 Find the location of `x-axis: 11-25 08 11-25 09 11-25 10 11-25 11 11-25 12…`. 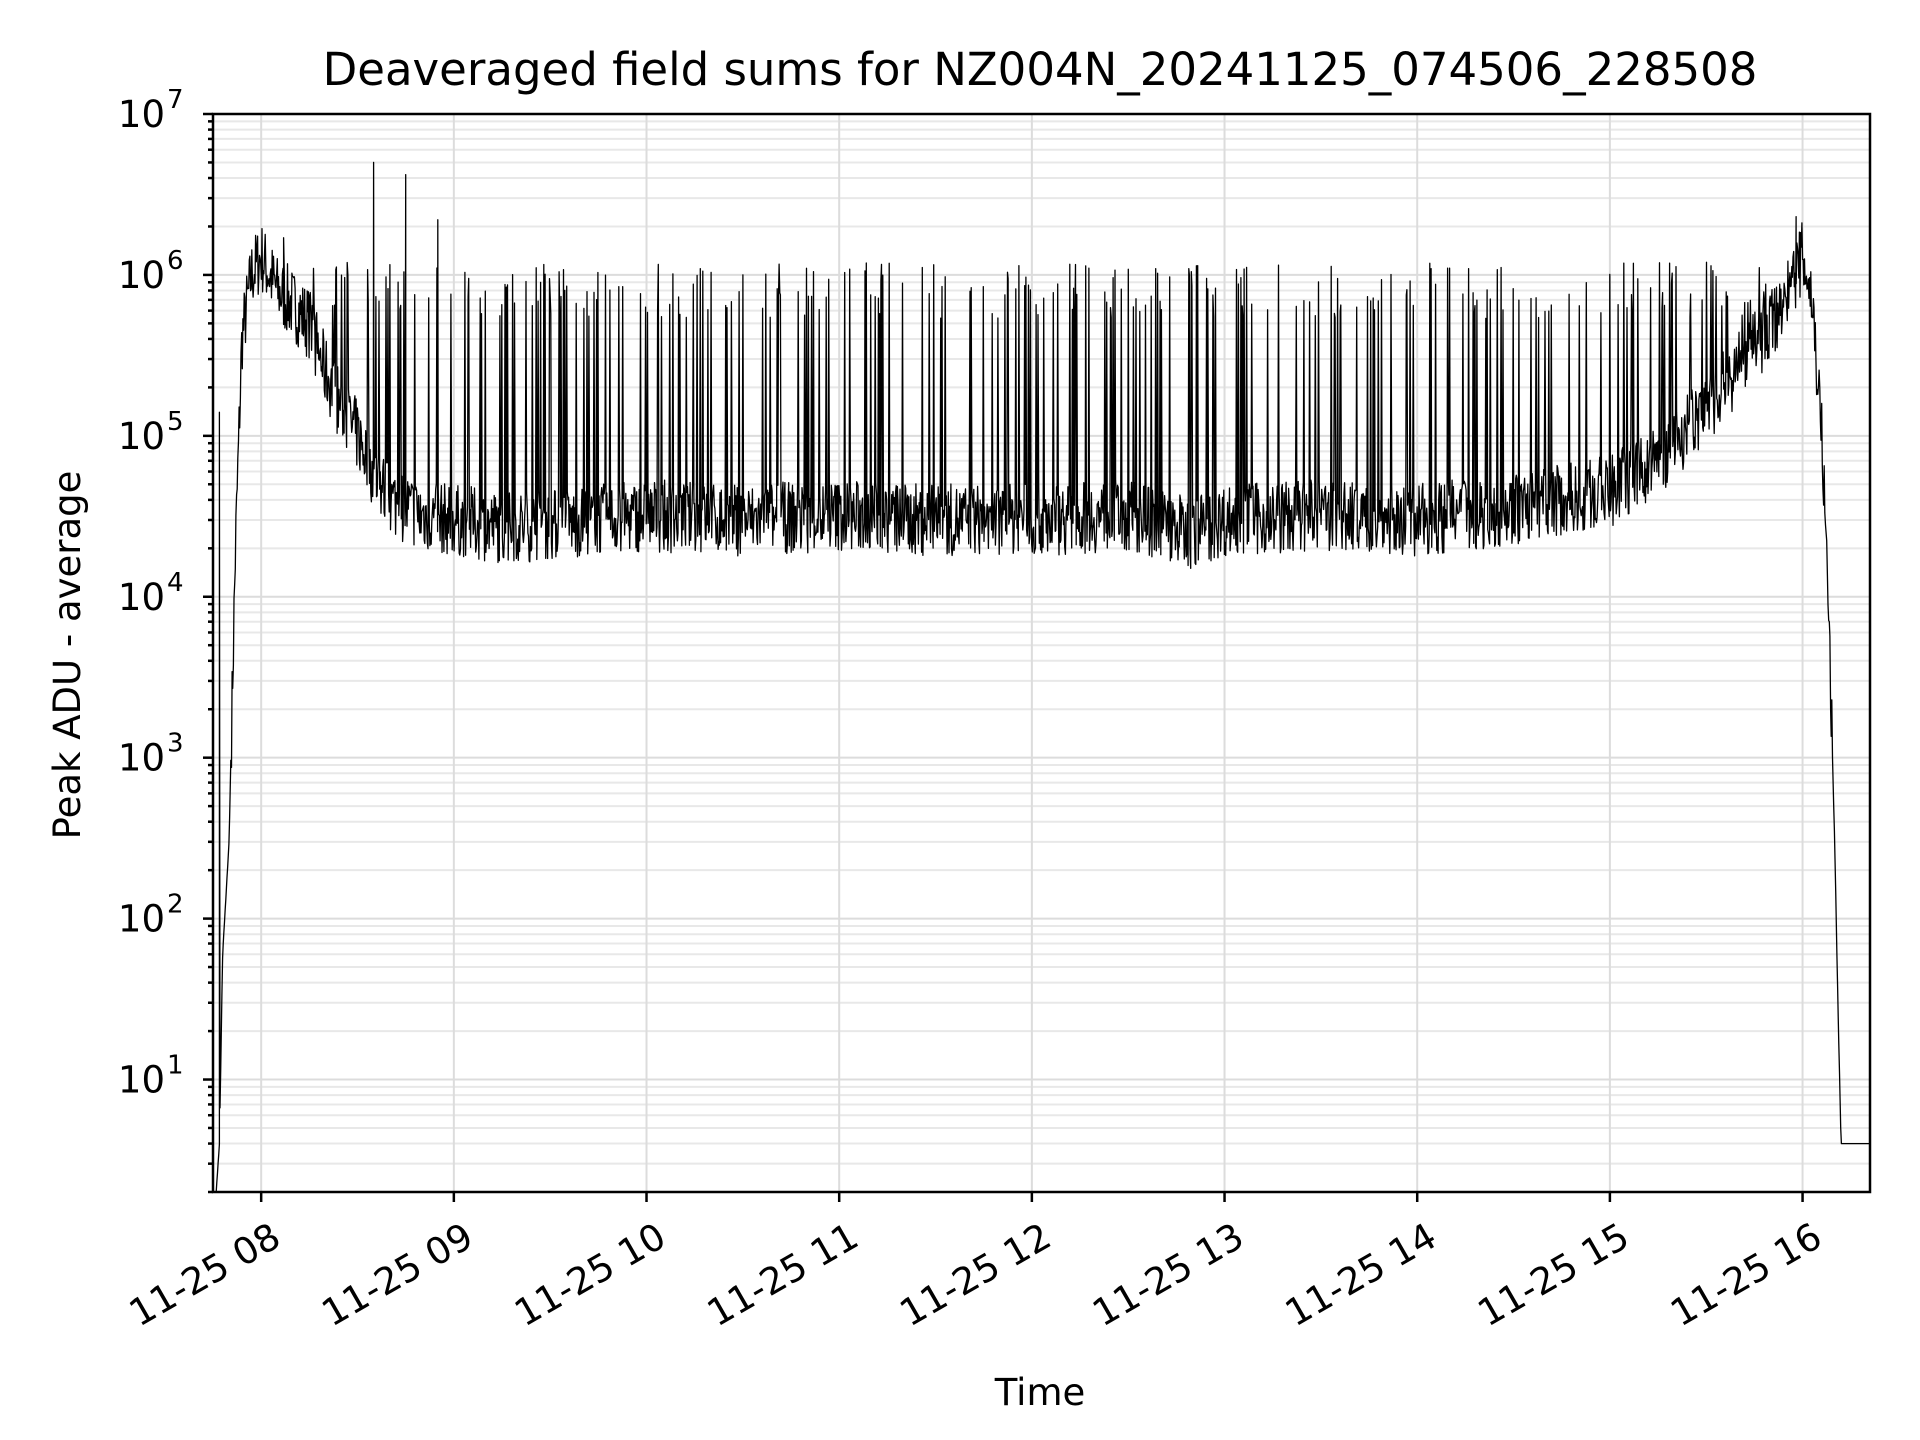

x-axis: 11-25 08 11-25 09 11-25 10 11-25 11 11-25 12… is located at coordinates (975, 1263).